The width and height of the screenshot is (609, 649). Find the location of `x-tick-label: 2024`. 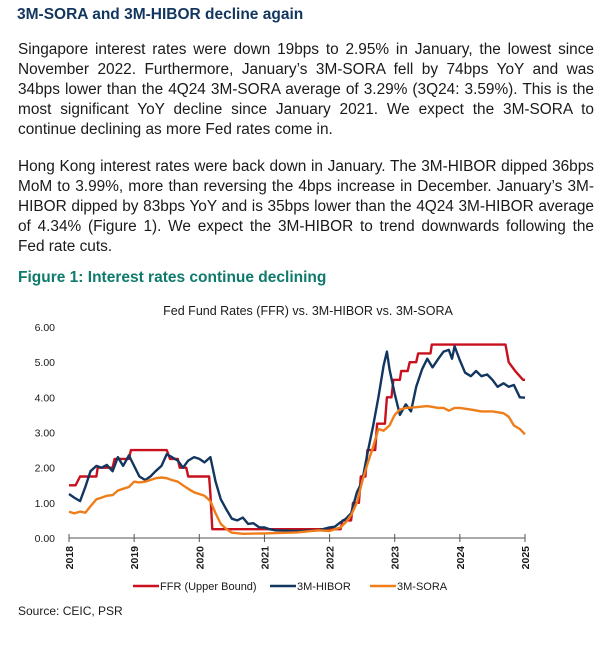

x-tick-label: 2024 is located at coordinates (461, 558).